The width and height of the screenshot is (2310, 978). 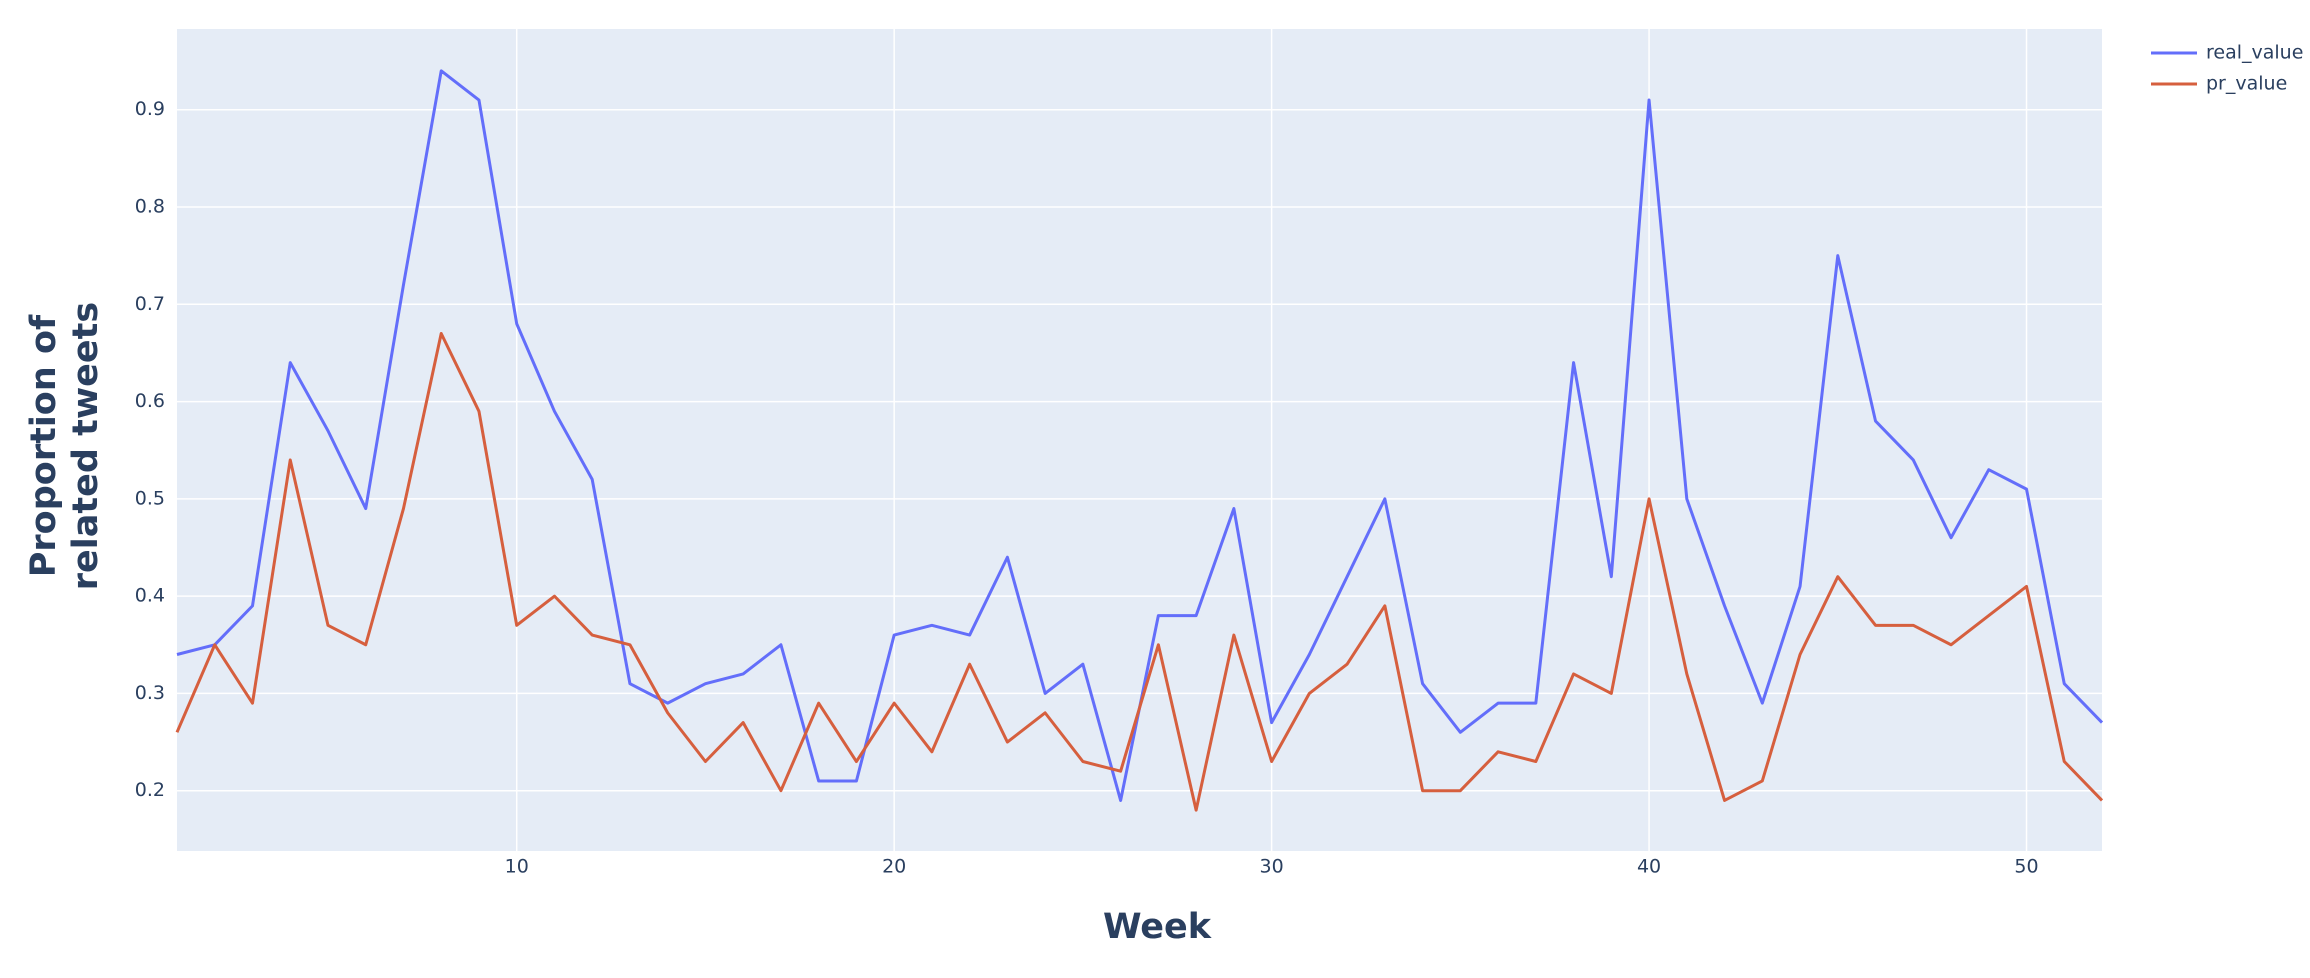 I want to click on y-tick-label: 0.9, so click(x=150, y=109).